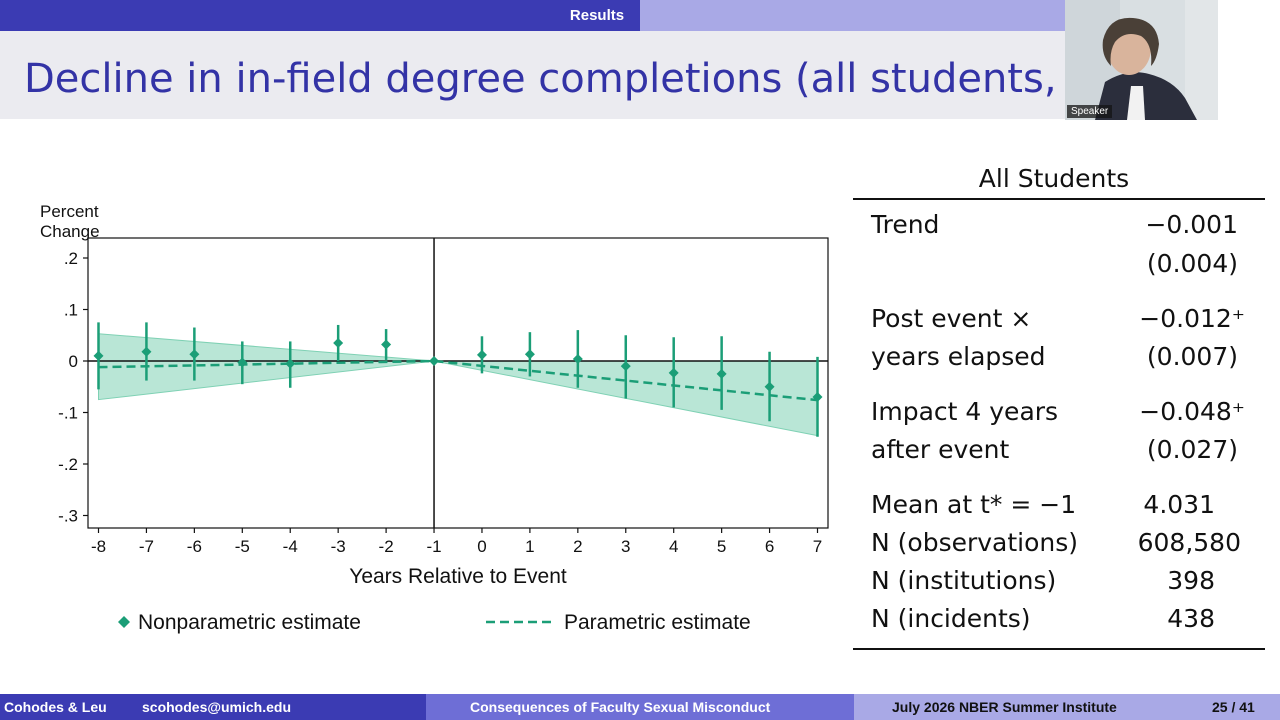  I want to click on row-obs-value: 608,580, so click(1189, 542).